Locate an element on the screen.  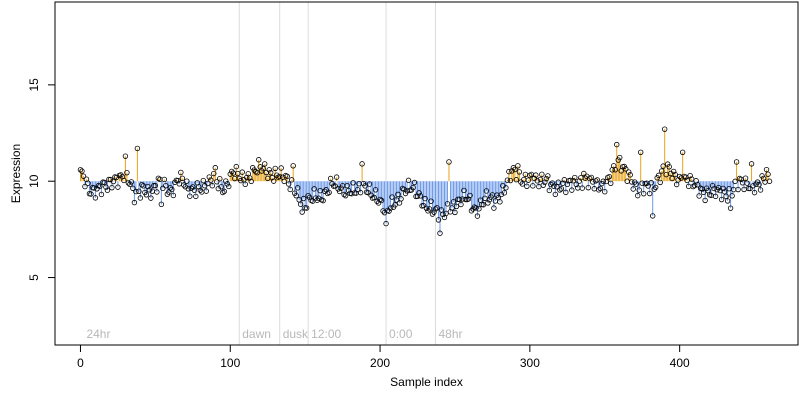
annotation-labels: 24hr dawn dusk 12:00 0:00 48hr is located at coordinates (274, 334).